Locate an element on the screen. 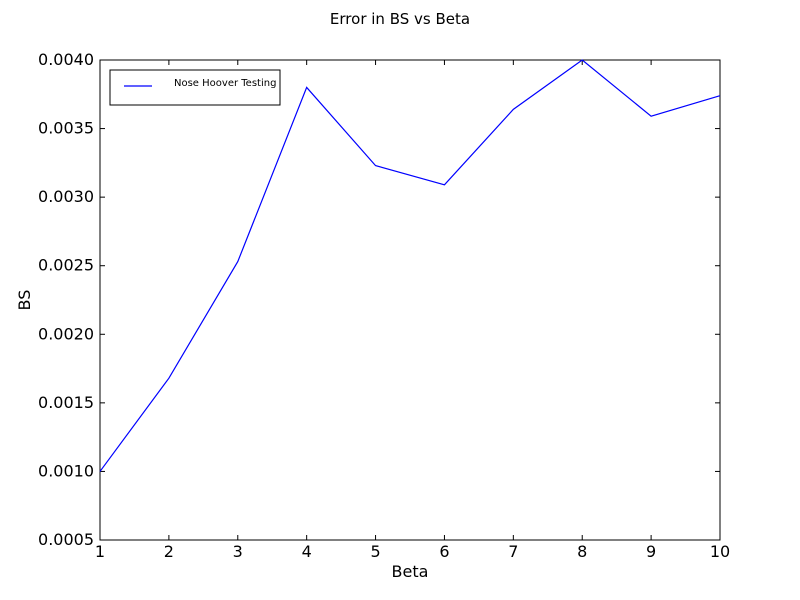  x-tick-label: 7 is located at coordinates (513, 551).